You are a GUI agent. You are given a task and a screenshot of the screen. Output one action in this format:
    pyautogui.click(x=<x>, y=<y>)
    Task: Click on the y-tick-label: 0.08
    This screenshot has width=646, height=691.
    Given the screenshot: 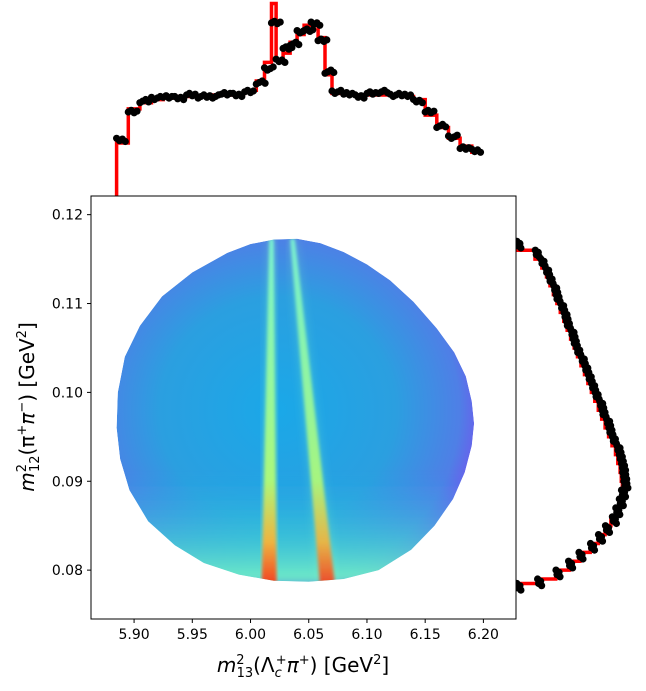 What is the action you would take?
    pyautogui.click(x=67, y=571)
    